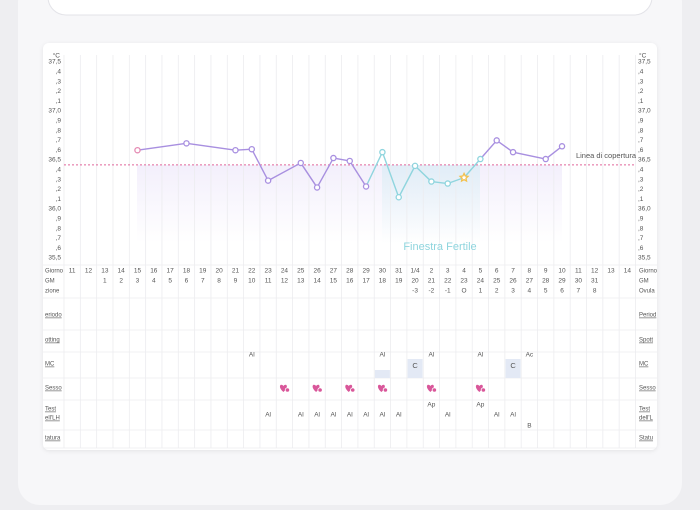 The width and height of the screenshot is (700, 510). I want to click on mc-box, so click(513, 368).